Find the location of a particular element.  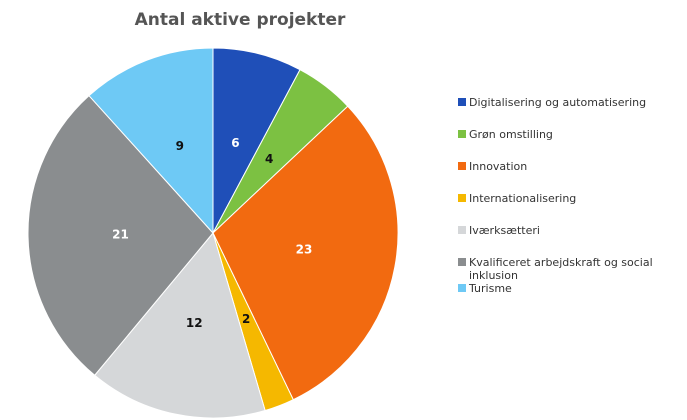

legend-label: Innovation is located at coordinates (498, 166).